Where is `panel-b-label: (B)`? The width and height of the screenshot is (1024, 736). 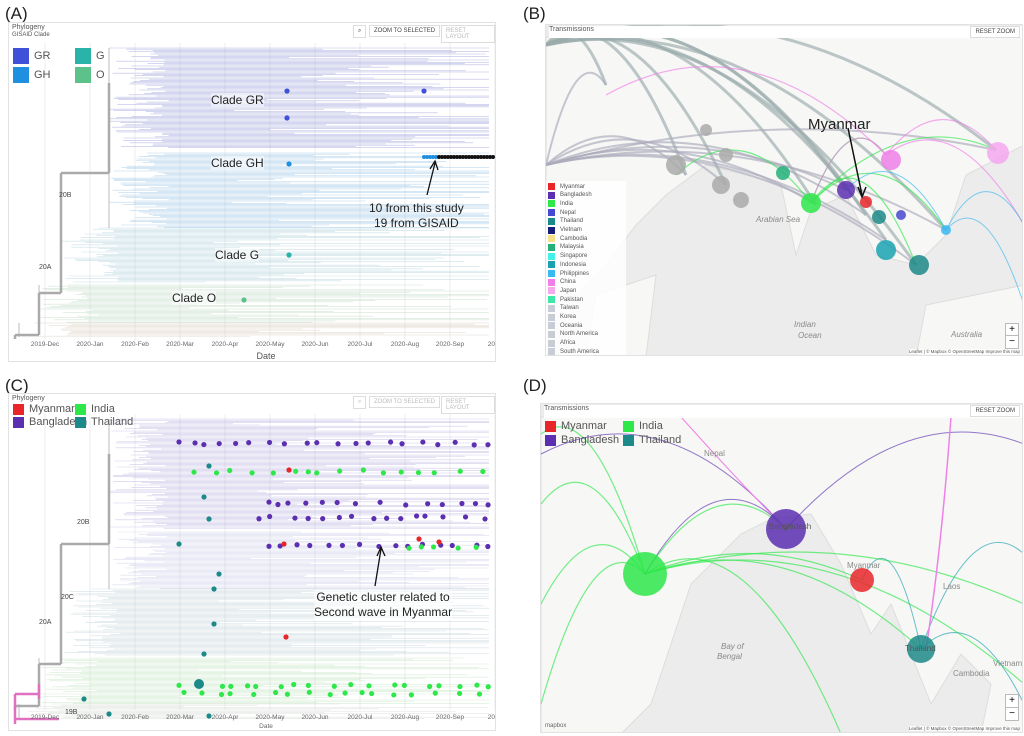
panel-b-label: (B) is located at coordinates (534, 13).